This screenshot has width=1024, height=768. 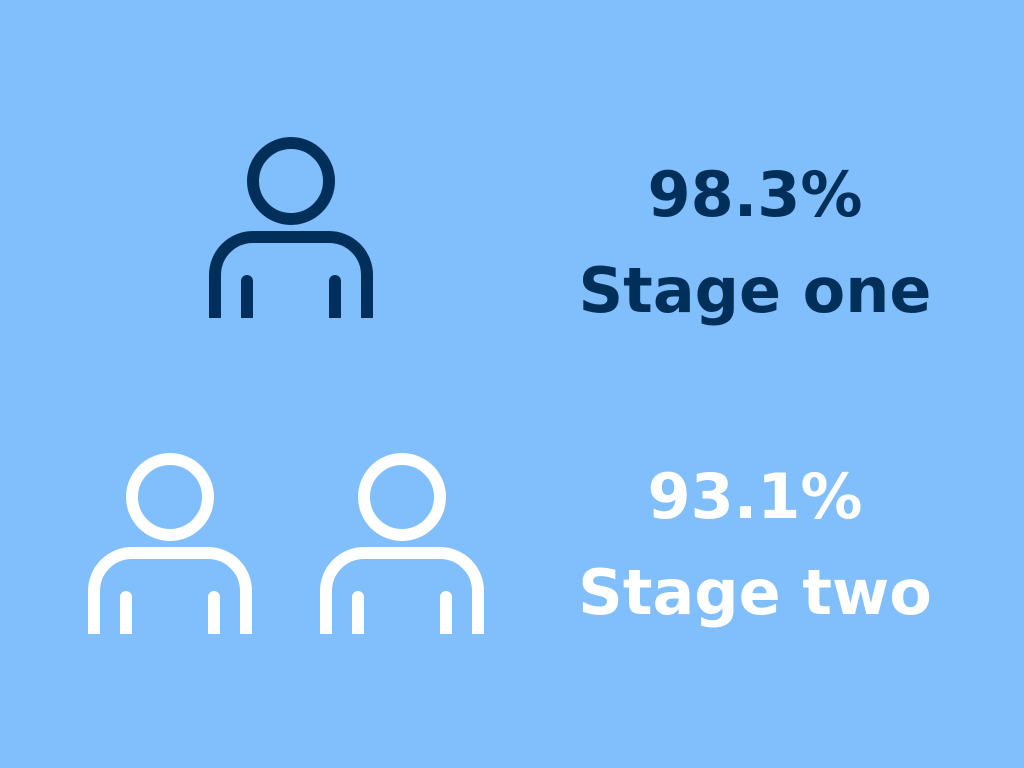 I want to click on stage-two-label: Stage two, so click(x=755, y=592).